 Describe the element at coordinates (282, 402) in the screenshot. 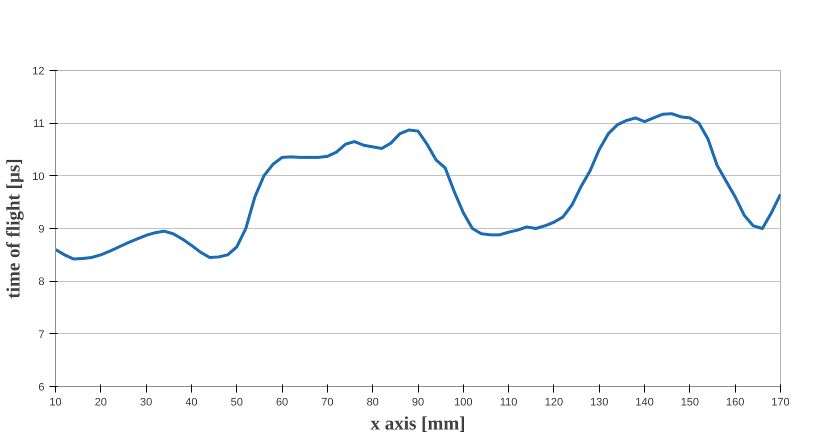

I see `x-tick-label: 60` at that location.